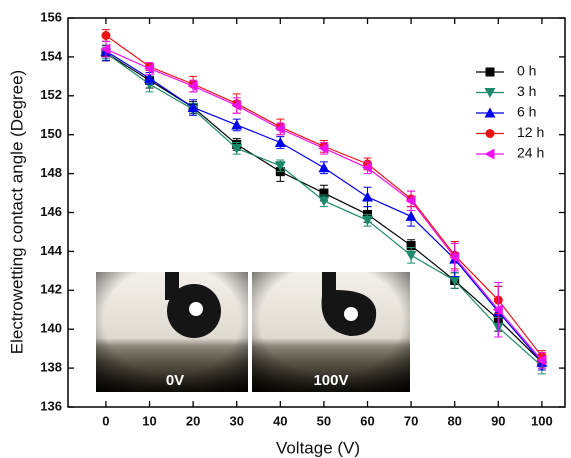 This screenshot has width=571, height=458. What do you see at coordinates (542, 420) in the screenshot?
I see `x-tick-label: 100` at bounding box center [542, 420].